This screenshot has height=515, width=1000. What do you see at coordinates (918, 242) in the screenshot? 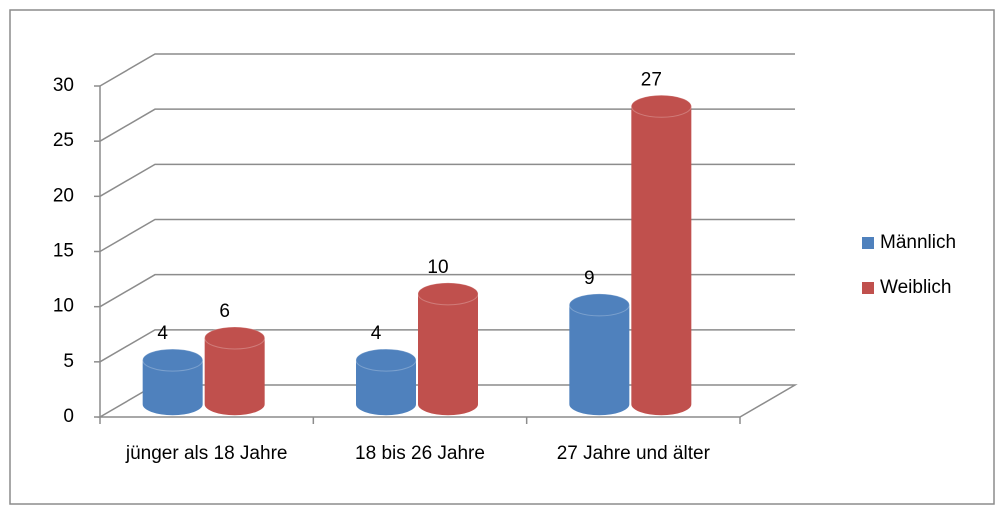
I see `legend-label: Männlich` at bounding box center [918, 242].